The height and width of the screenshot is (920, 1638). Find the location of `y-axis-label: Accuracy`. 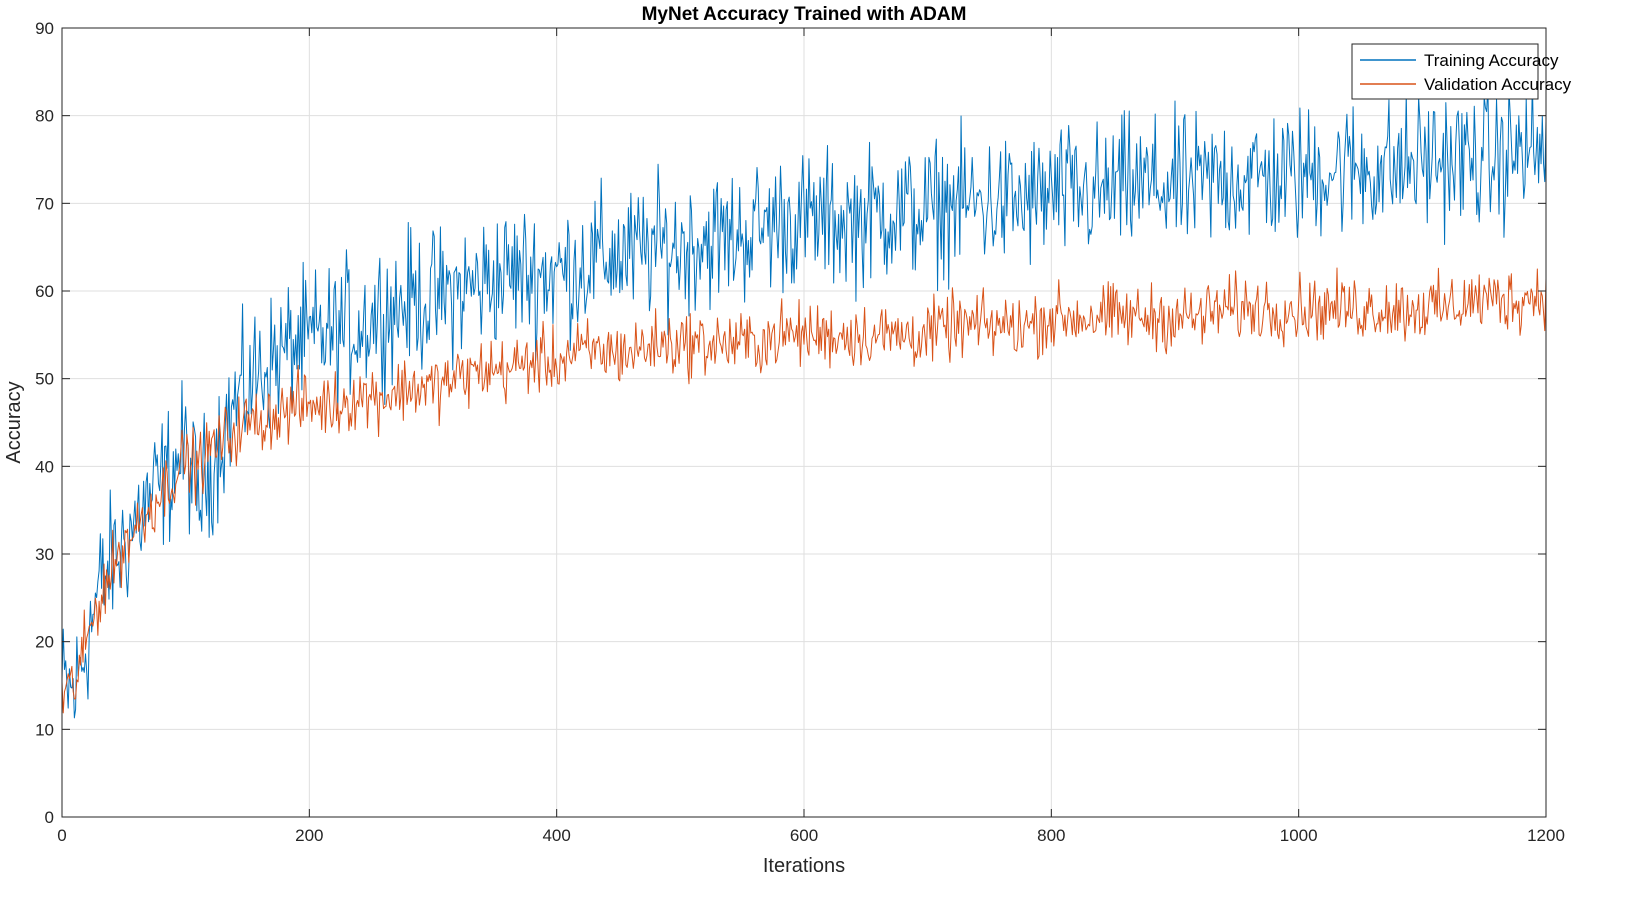

y-axis-label: Accuracy is located at coordinates (14, 422).